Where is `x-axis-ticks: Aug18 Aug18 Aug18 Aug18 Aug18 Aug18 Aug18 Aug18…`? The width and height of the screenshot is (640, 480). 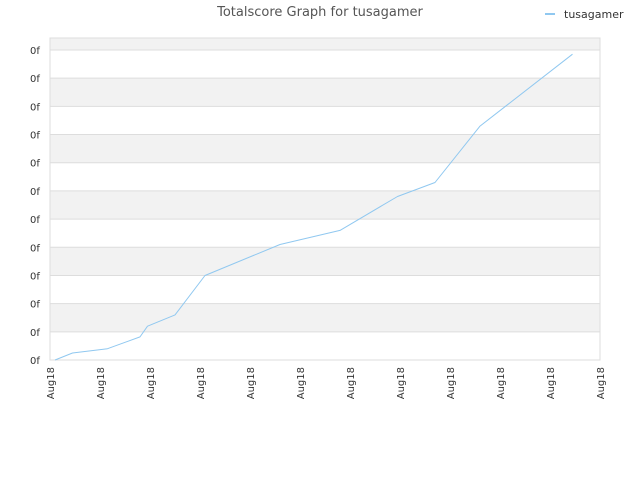 x-axis-ticks: Aug18 Aug18 Aug18 Aug18 Aug18 Aug18 Aug18 Aug18… is located at coordinates (326, 383).